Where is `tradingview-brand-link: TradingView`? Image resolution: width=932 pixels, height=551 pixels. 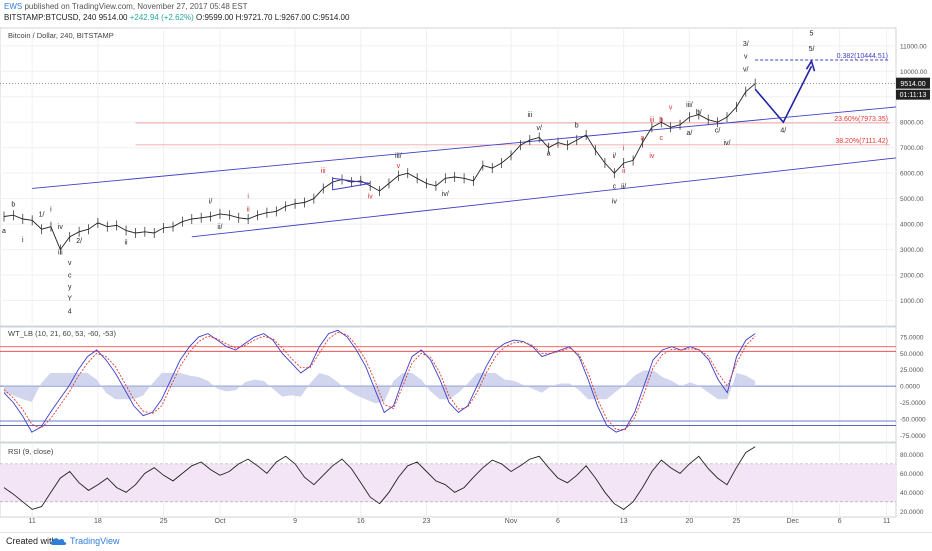
tradingview-brand-link: TradingView is located at coordinates (95, 541).